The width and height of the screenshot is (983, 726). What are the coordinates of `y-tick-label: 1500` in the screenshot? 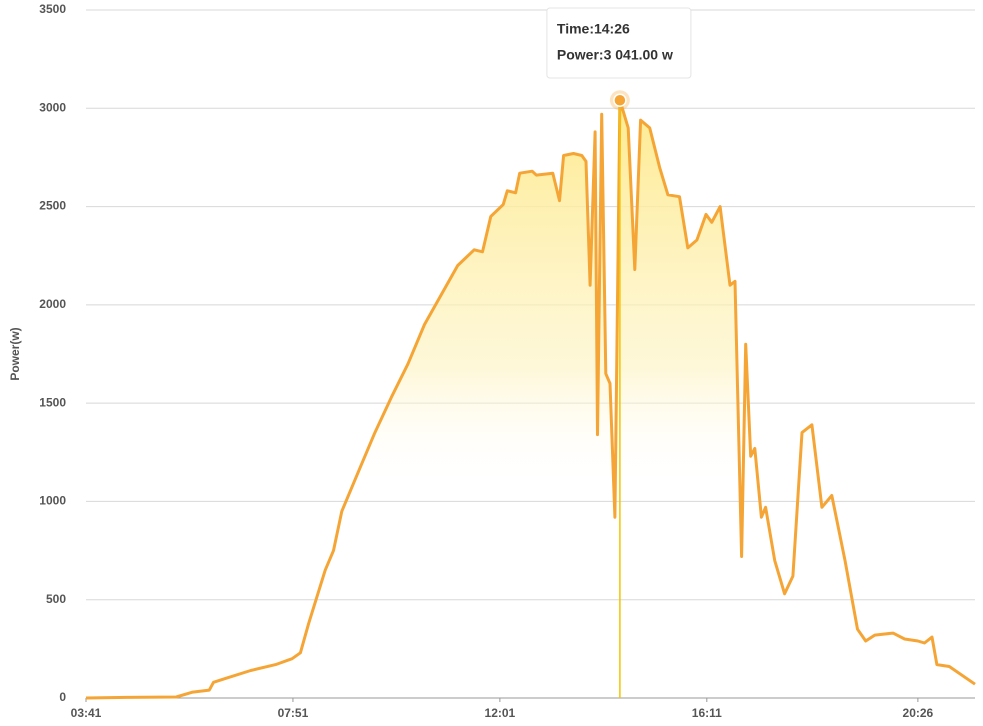 It's located at (52, 402).